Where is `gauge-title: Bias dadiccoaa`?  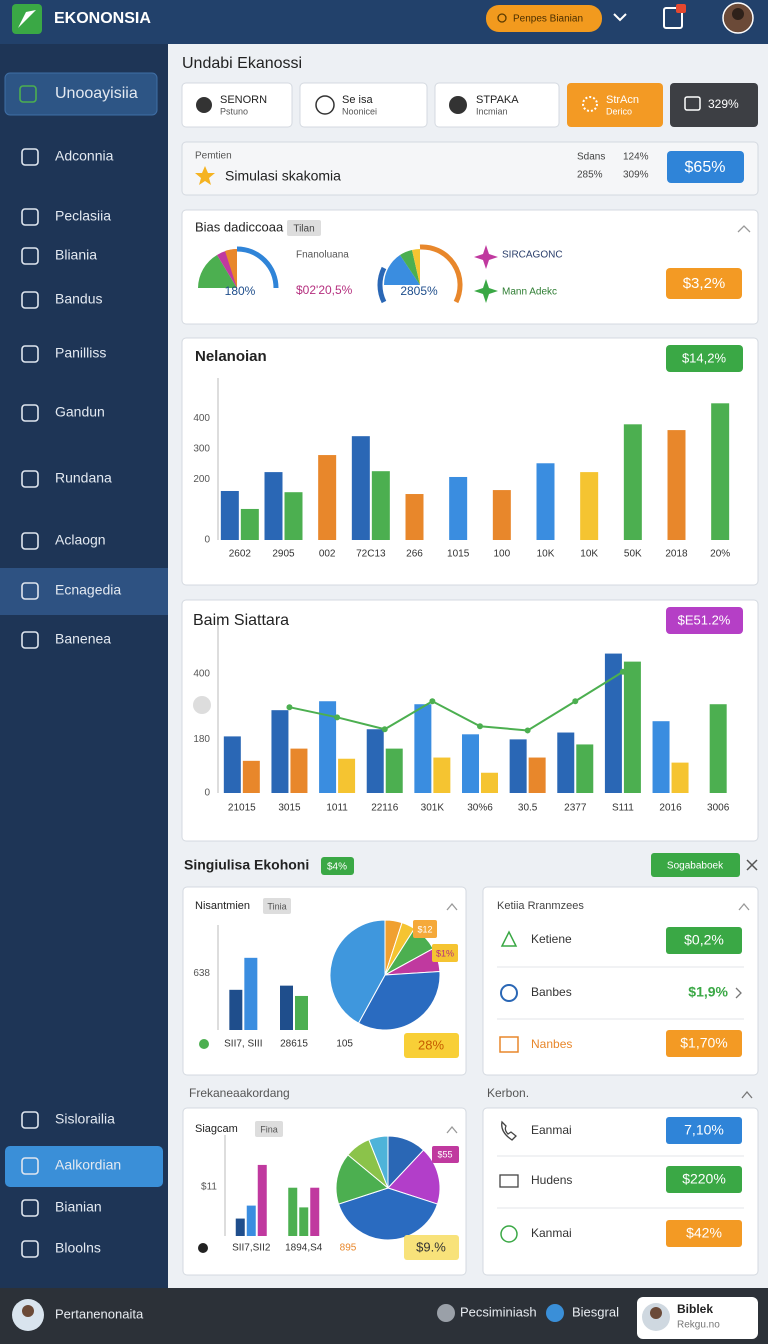 gauge-title: Bias dadiccoaa is located at coordinates (239, 226).